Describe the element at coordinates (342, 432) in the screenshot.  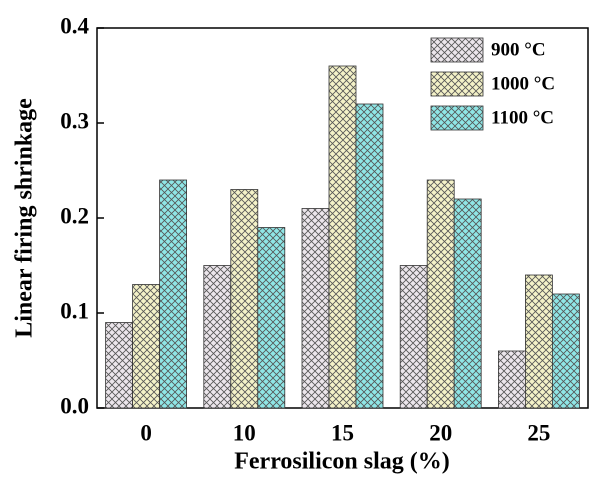
I see `x-tick-label: 15` at that location.